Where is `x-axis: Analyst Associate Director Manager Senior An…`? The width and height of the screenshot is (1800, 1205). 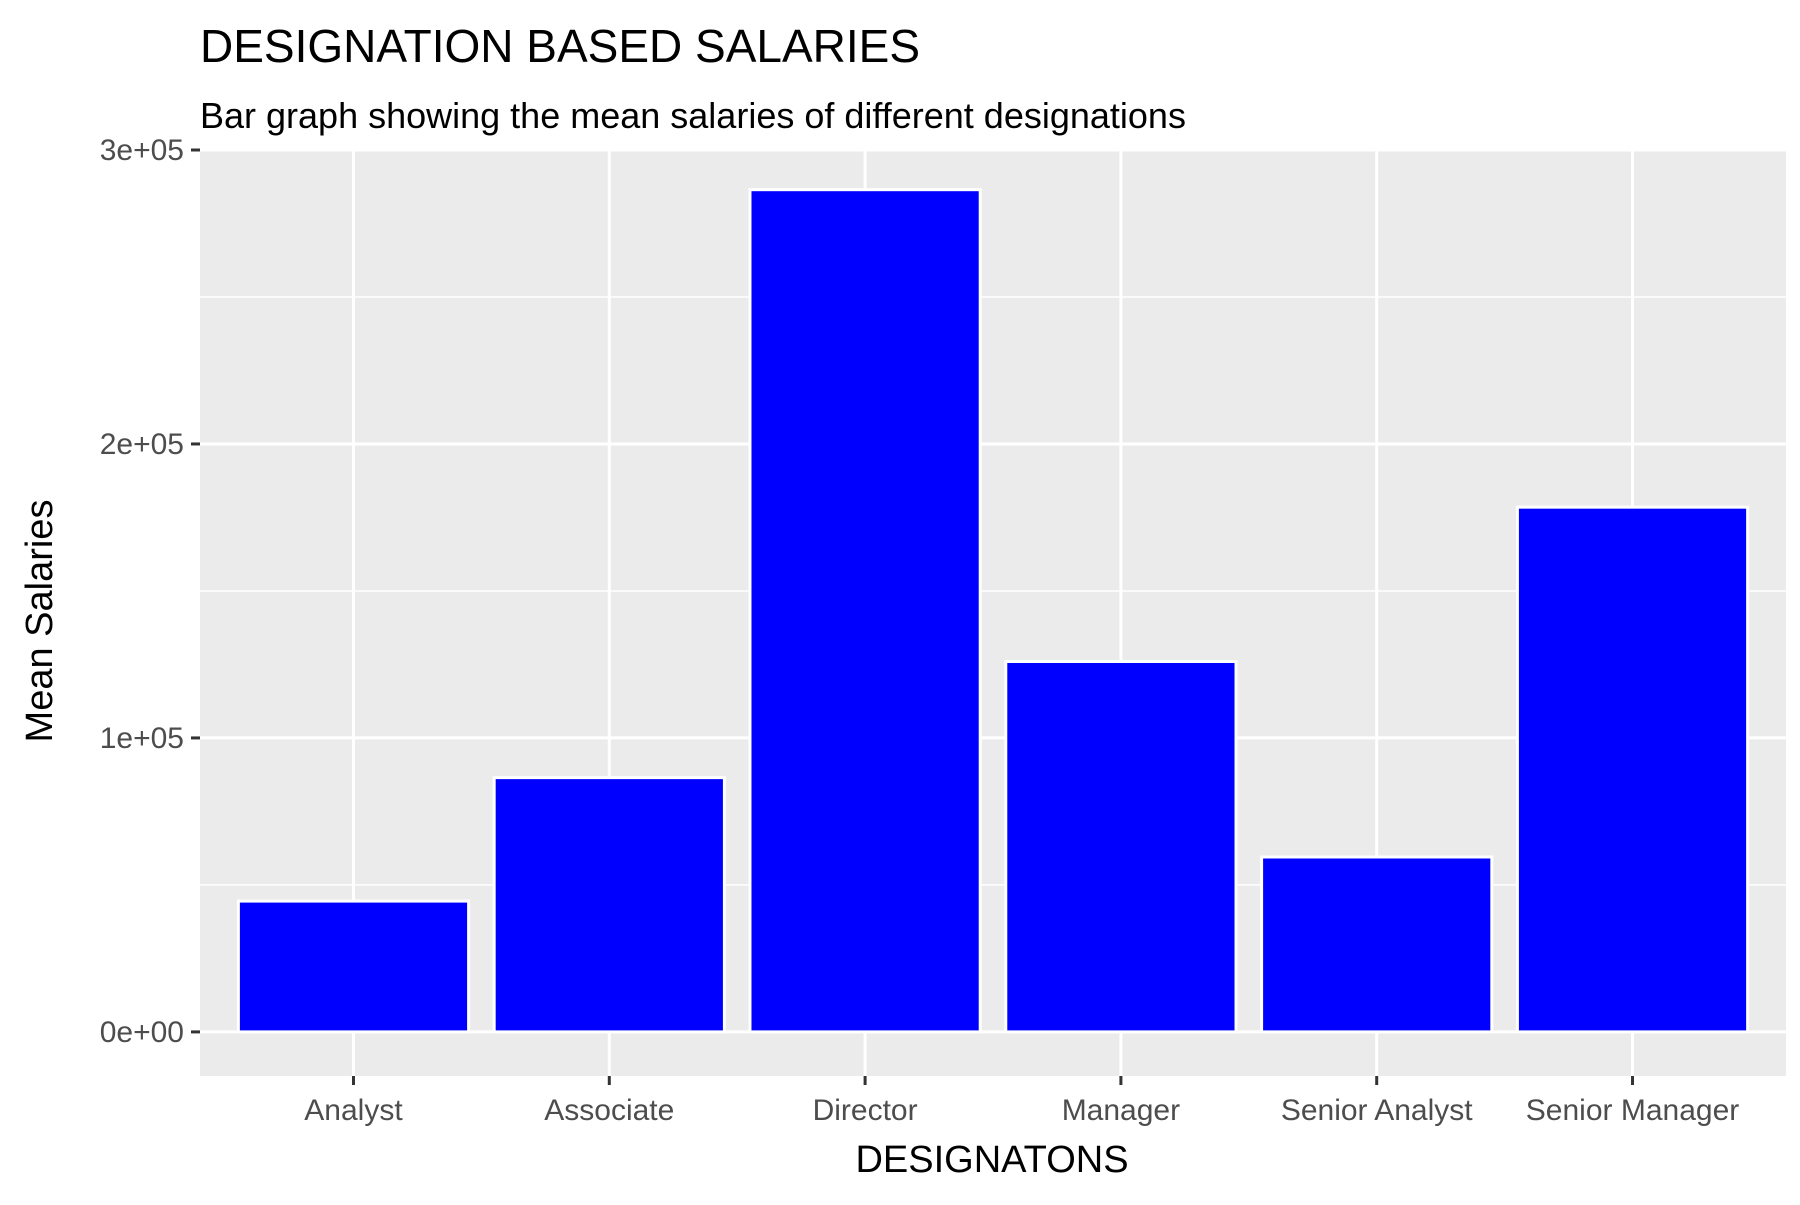 x-axis: Analyst Associate Director Manager Senior An… is located at coordinates (1021, 1101).